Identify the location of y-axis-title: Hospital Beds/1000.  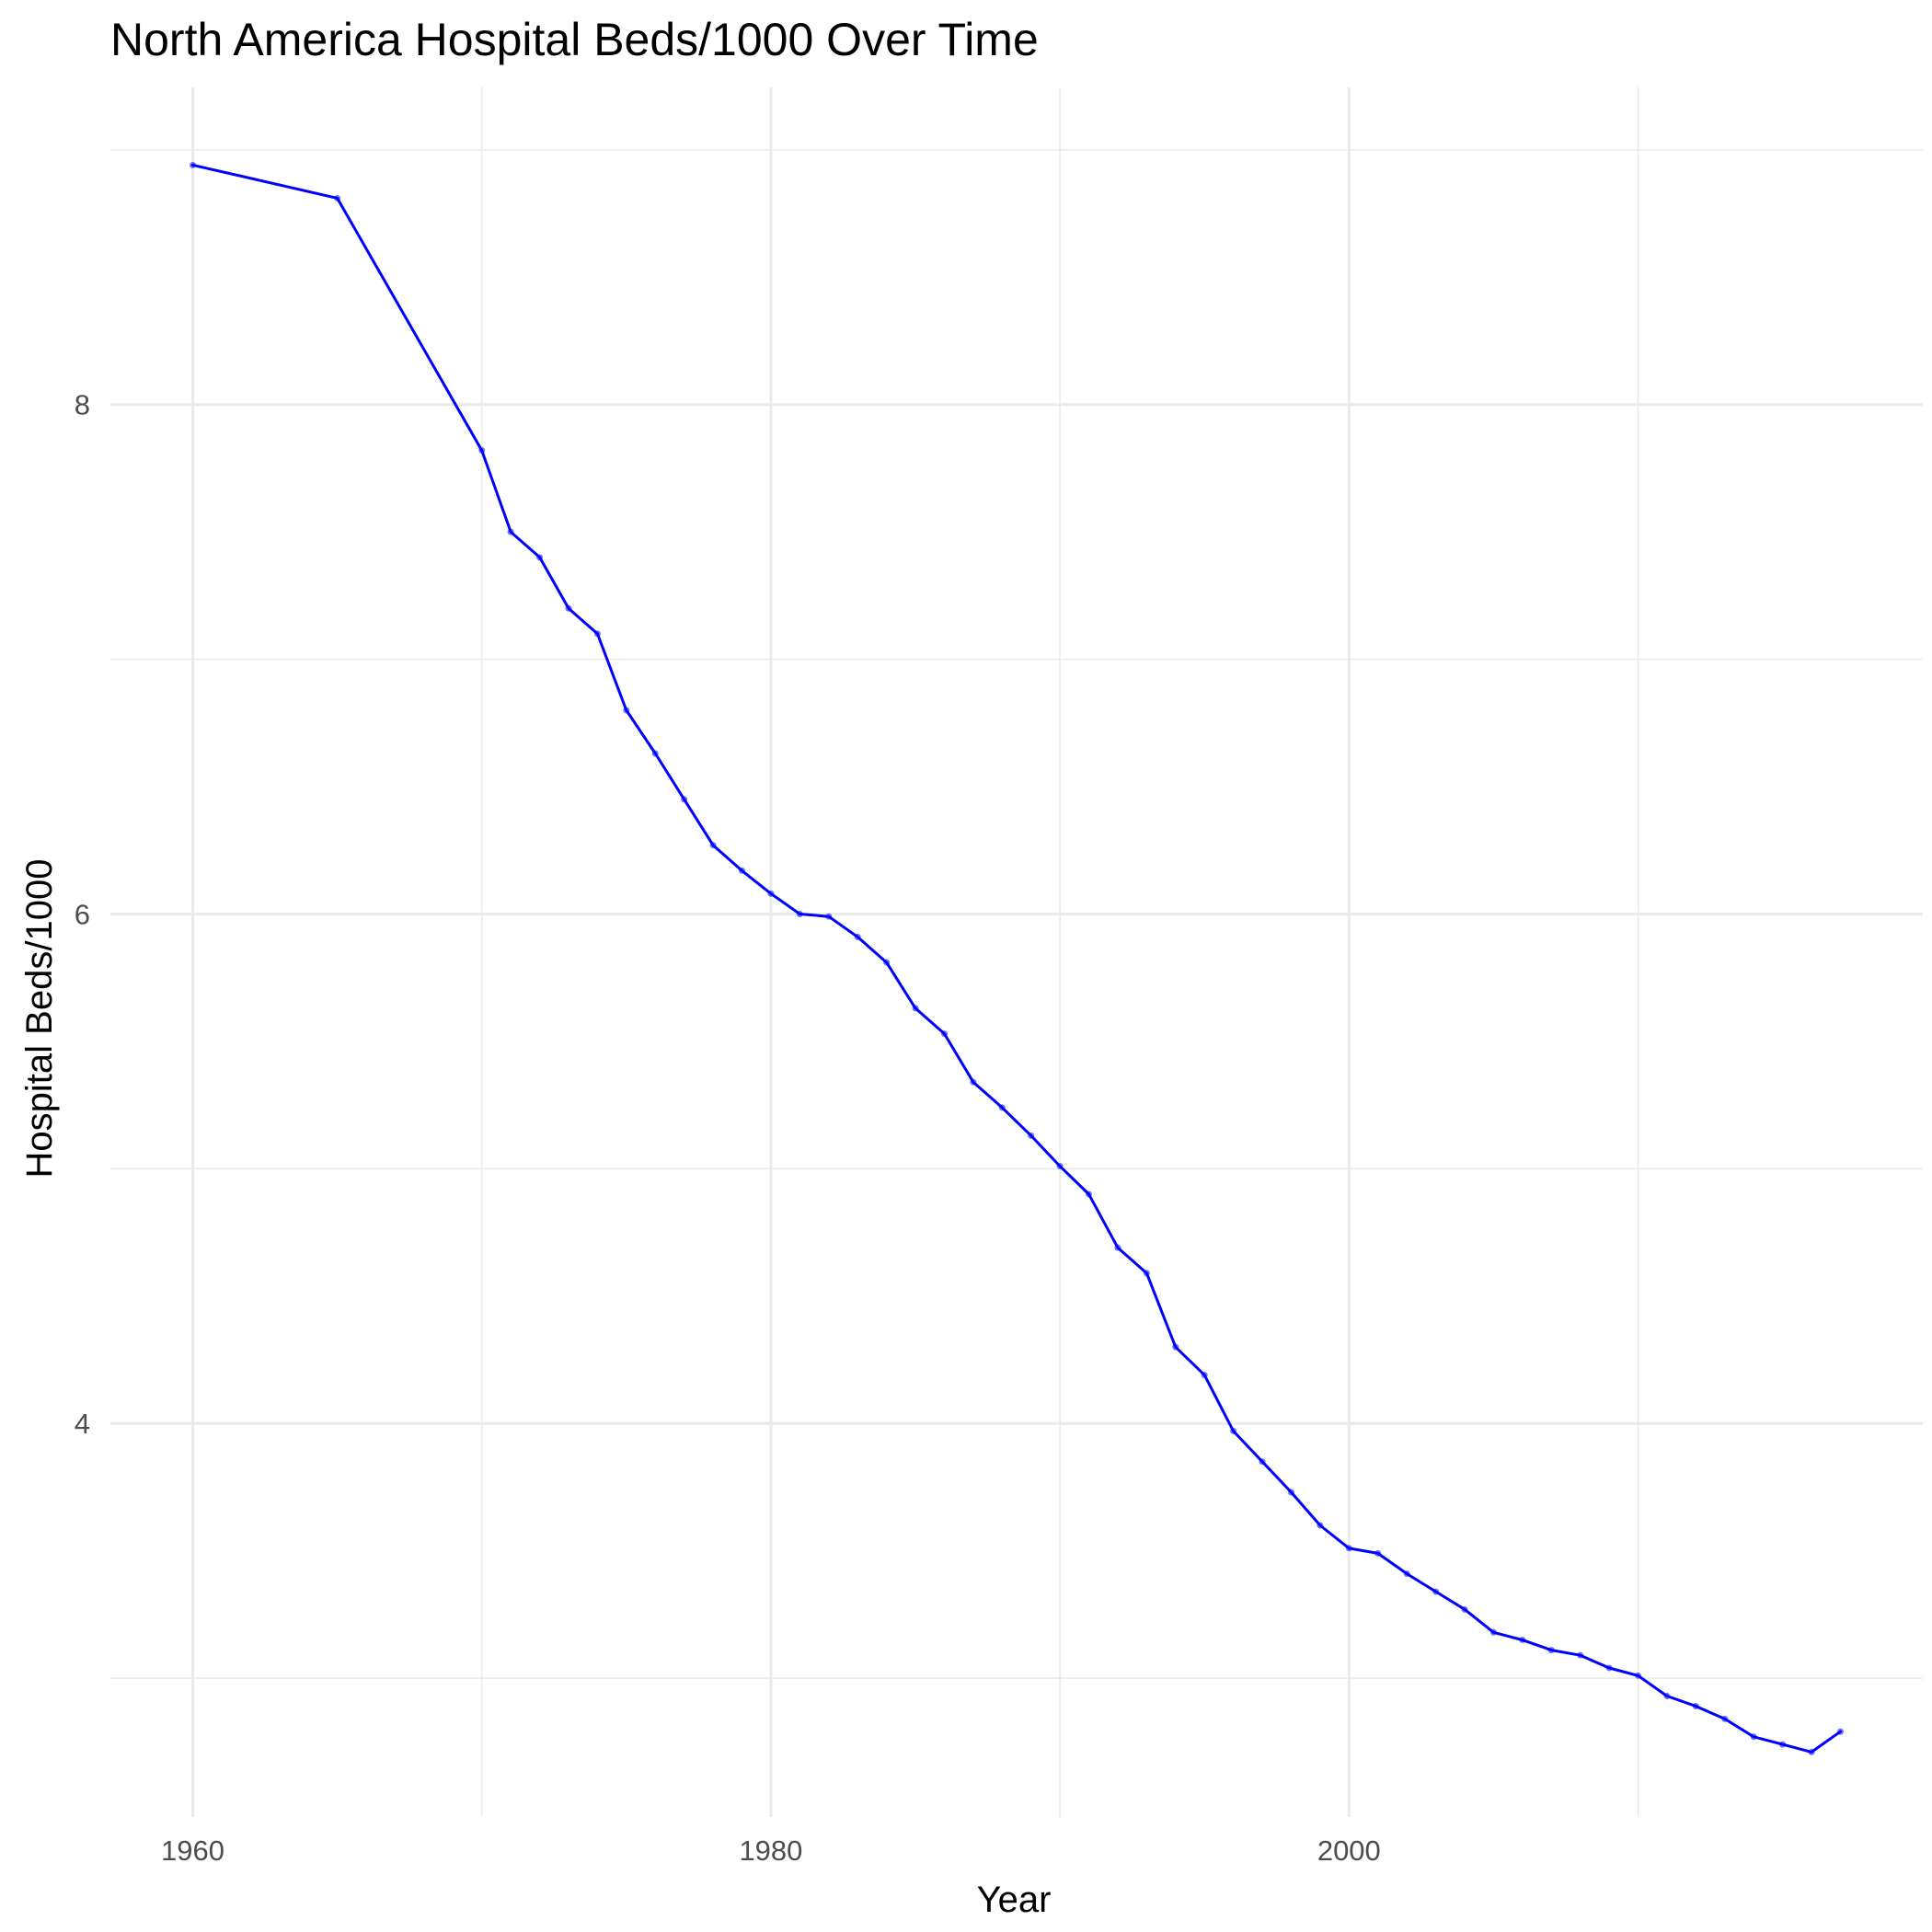
(39, 1019).